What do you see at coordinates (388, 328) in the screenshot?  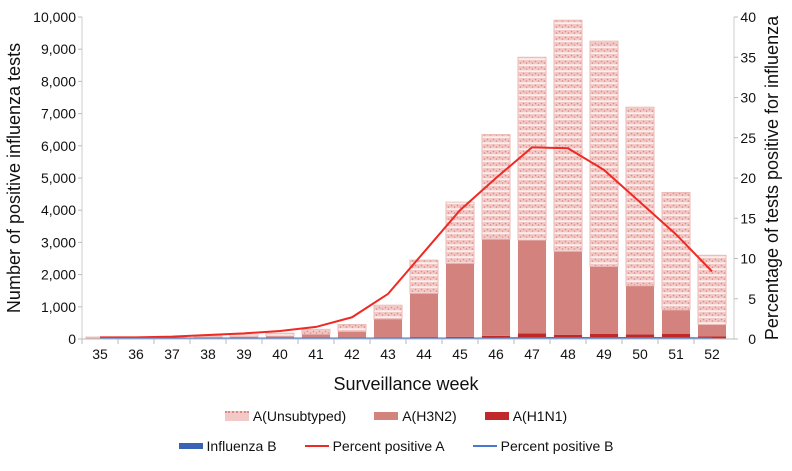 I see `bar-a-h3n2--wk43` at bounding box center [388, 328].